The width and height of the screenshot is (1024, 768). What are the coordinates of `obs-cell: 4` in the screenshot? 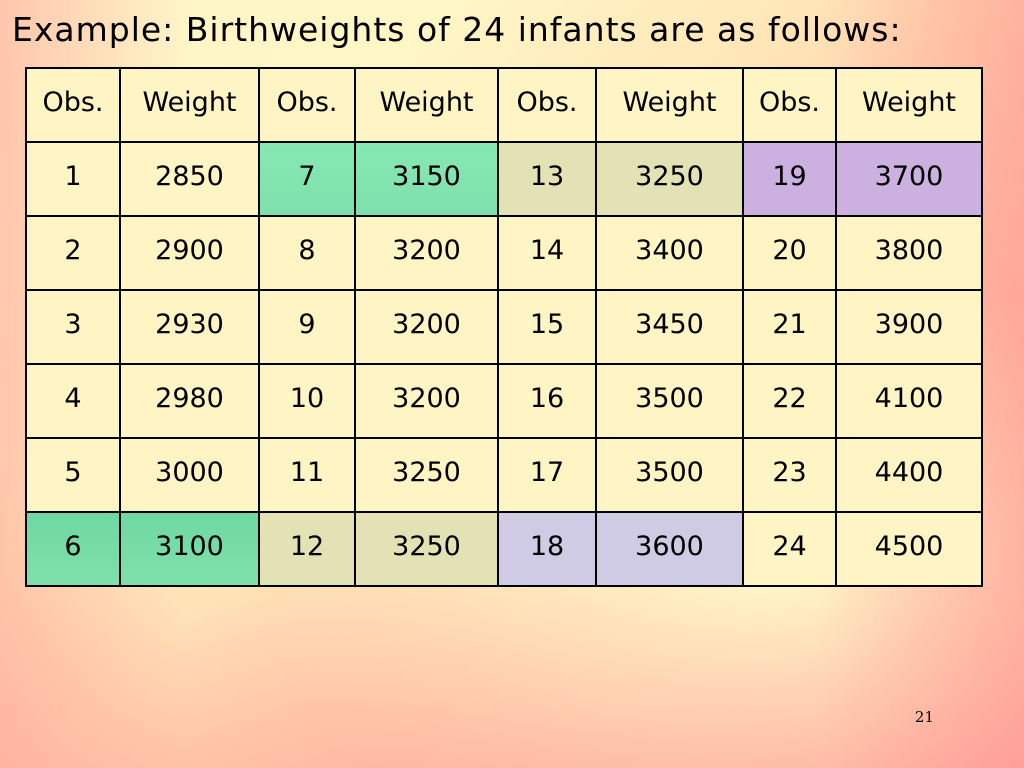 It's located at (73, 401).